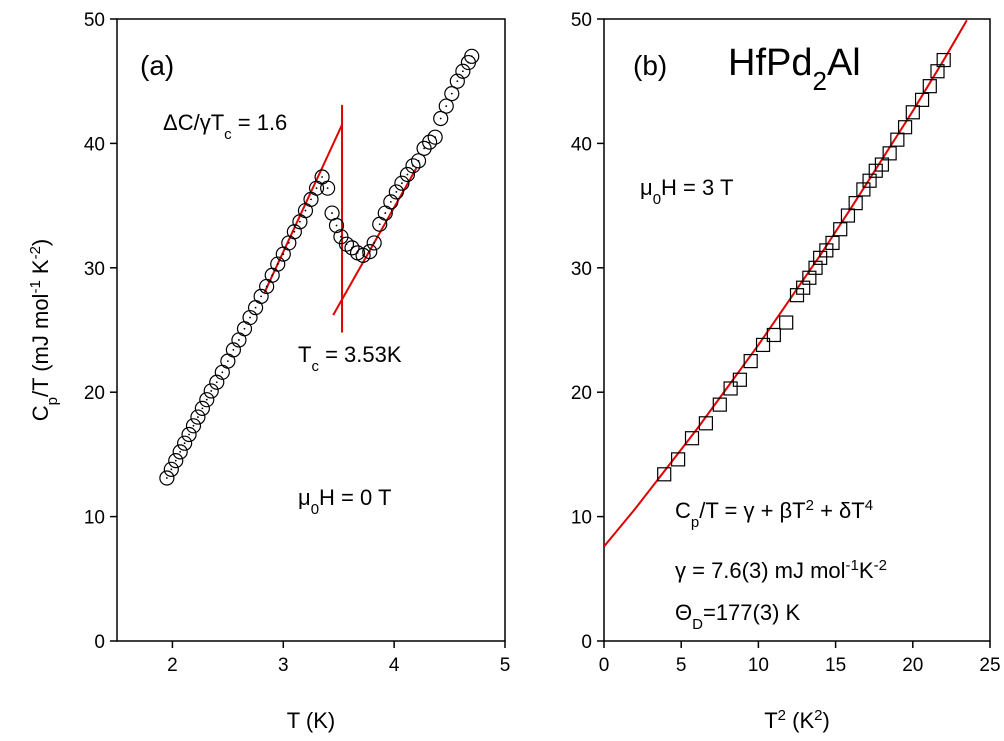 This screenshot has height=741, width=1004. Describe the element at coordinates (800, 720) in the screenshot. I see `x-axis-label-part: (K` at that location.